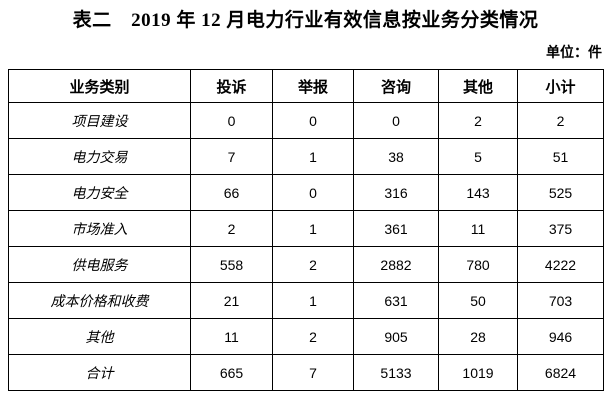 The image size is (611, 414). I want to click on unit-label: 单位：件, so click(574, 53).